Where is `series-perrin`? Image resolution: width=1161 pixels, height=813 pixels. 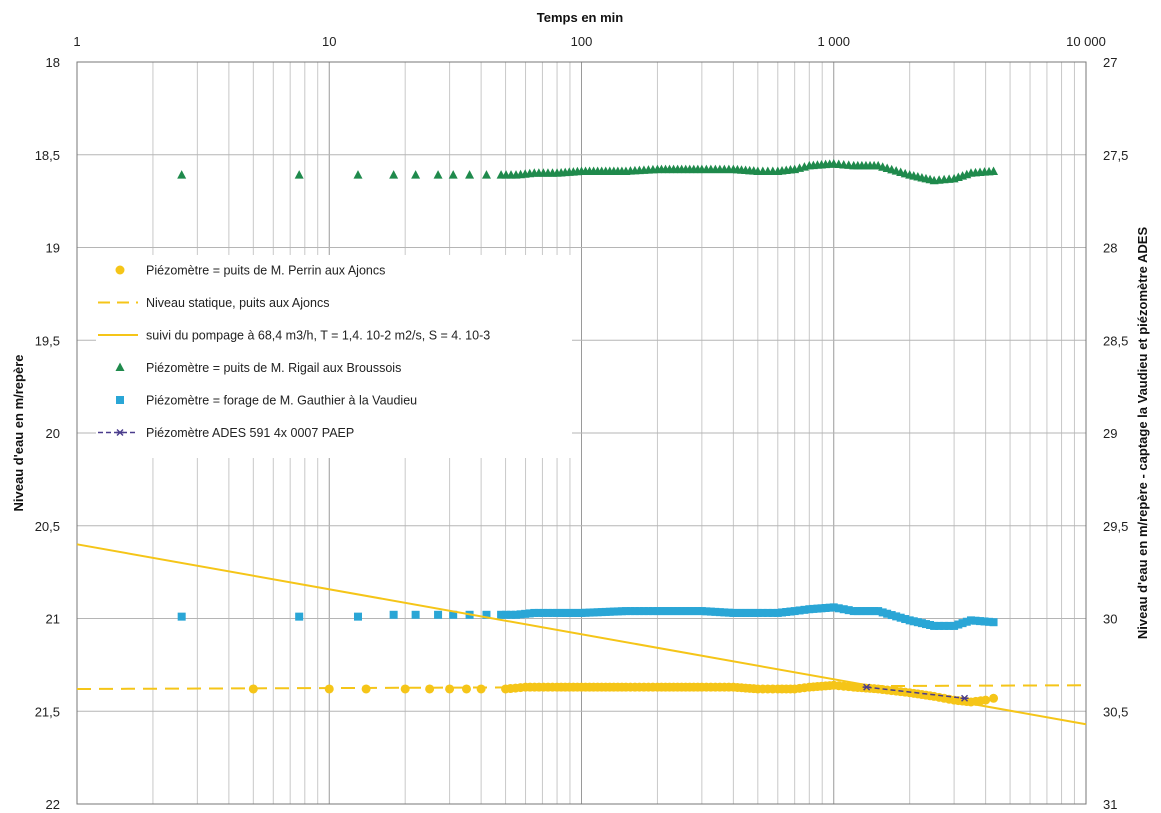 series-perrin is located at coordinates (623, 693).